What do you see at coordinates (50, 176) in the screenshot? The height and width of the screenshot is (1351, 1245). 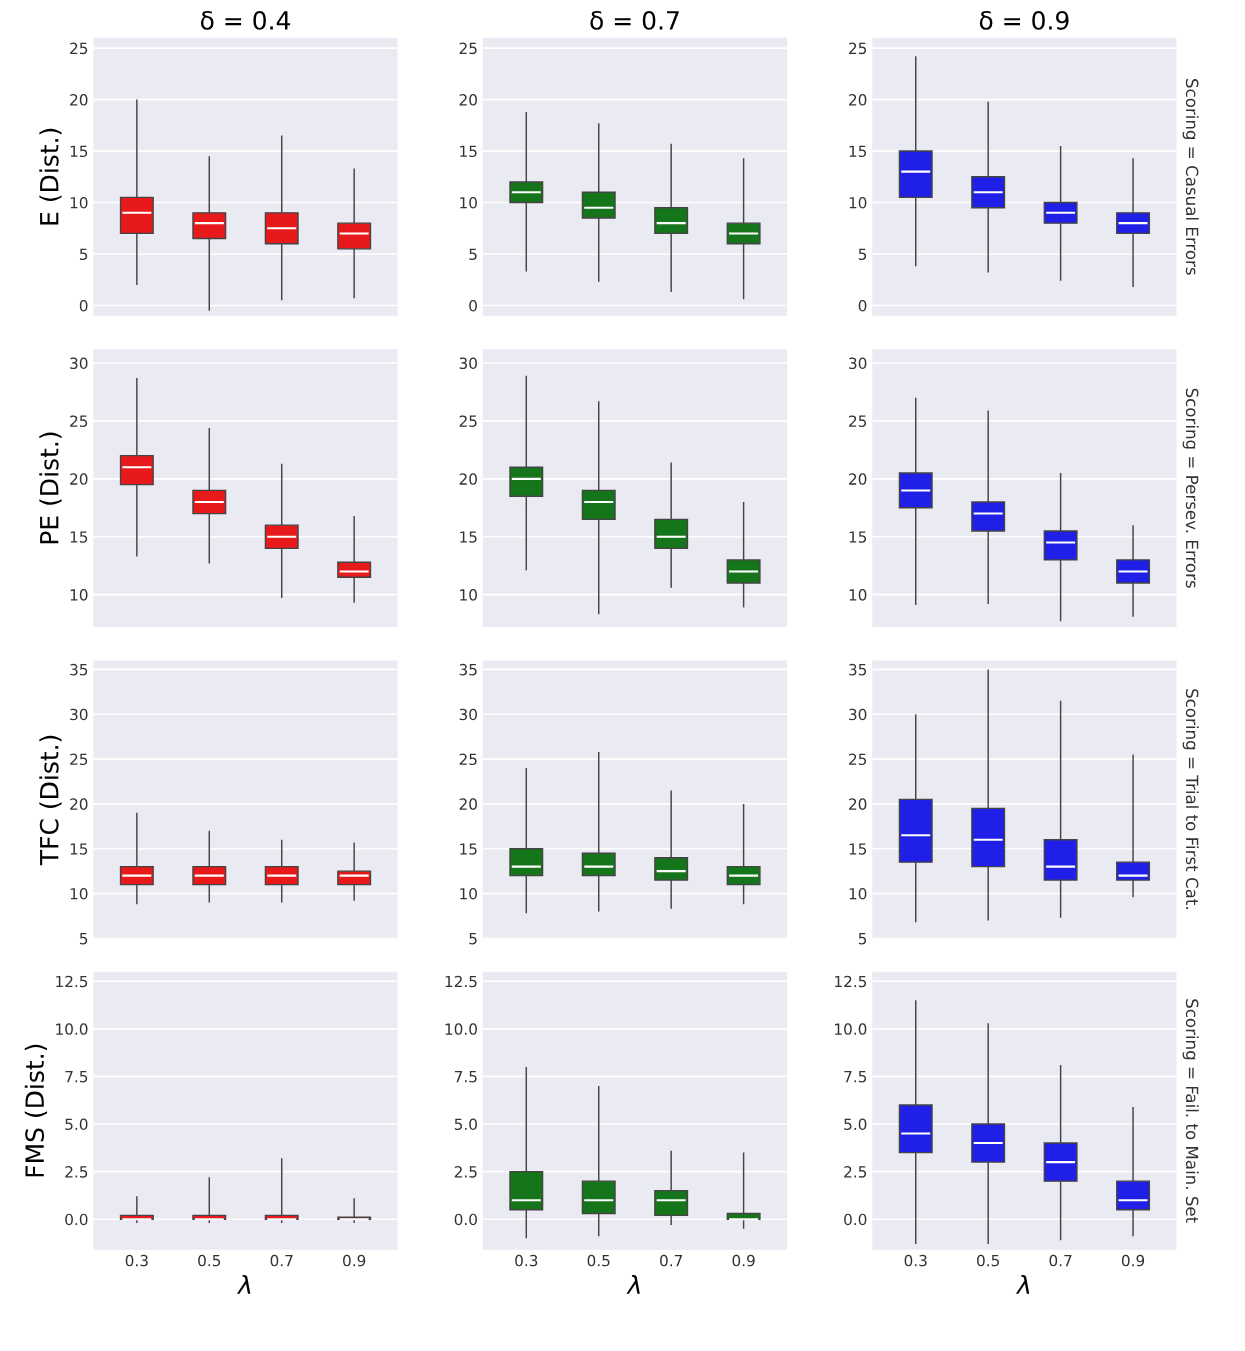 I see `y-axis-title: E (Dist.)` at bounding box center [50, 176].